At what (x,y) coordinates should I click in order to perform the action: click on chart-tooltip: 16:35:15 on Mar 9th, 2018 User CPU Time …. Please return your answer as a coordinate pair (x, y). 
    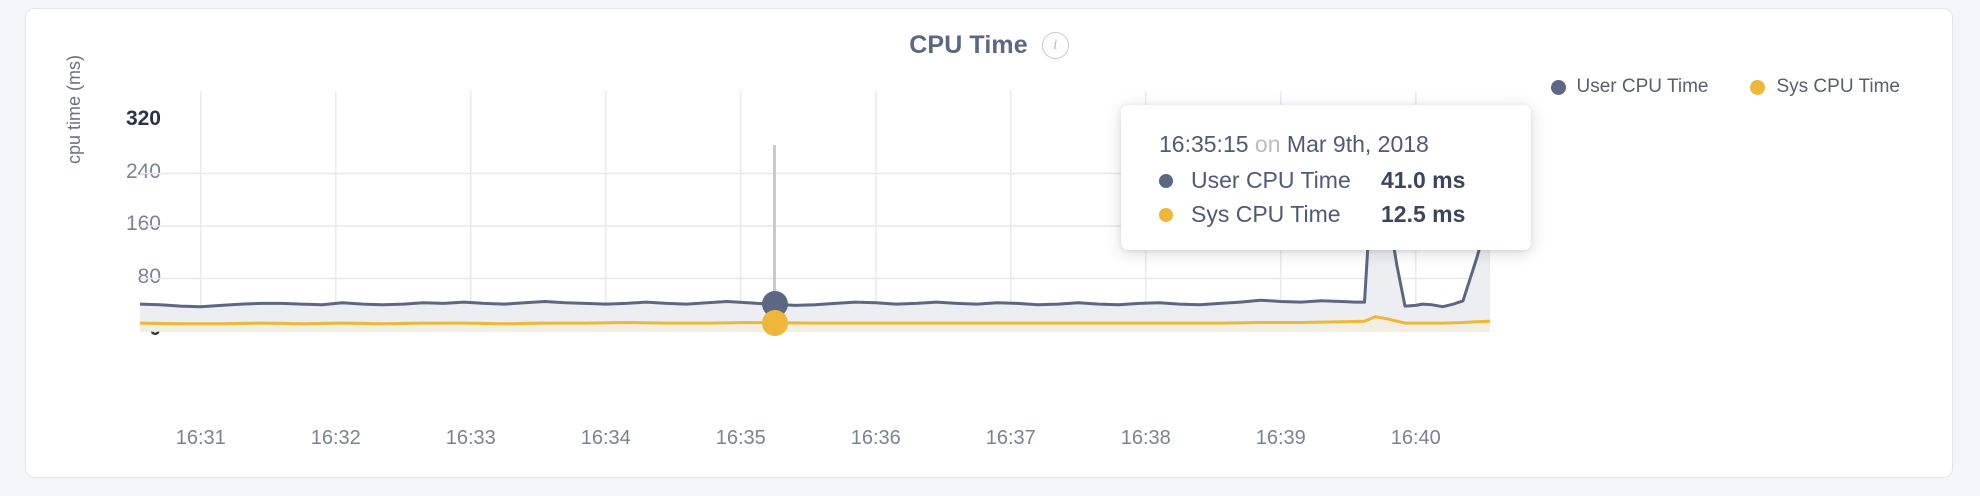
    Looking at the image, I should click on (1326, 177).